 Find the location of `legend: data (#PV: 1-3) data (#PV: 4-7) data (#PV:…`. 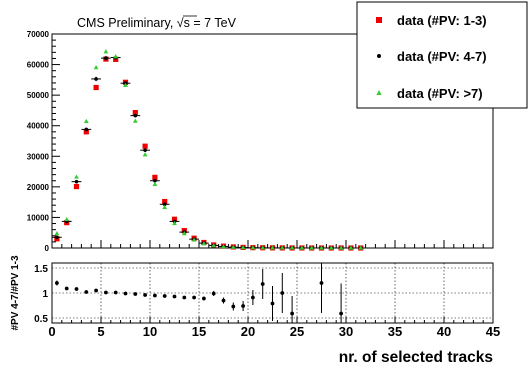

legend: data (#PV: 1-3) data (#PV: 4-7) data (#PV:… is located at coordinates (442, 55).